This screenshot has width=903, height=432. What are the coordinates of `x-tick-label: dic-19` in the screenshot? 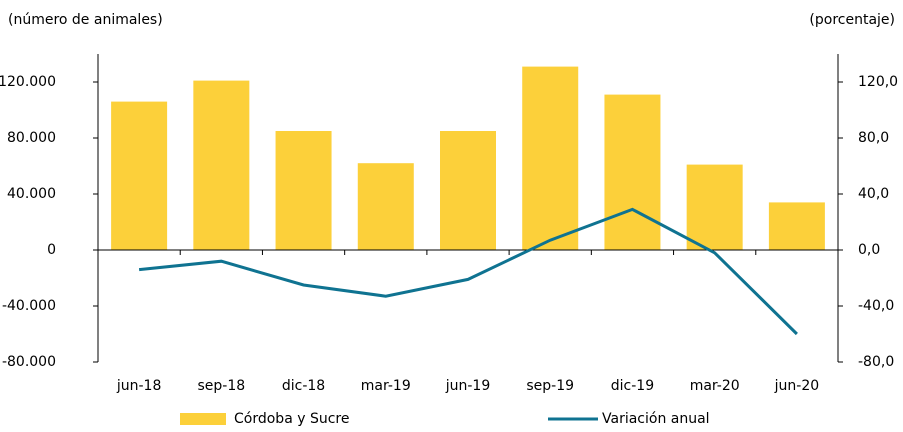 It's located at (632, 386).